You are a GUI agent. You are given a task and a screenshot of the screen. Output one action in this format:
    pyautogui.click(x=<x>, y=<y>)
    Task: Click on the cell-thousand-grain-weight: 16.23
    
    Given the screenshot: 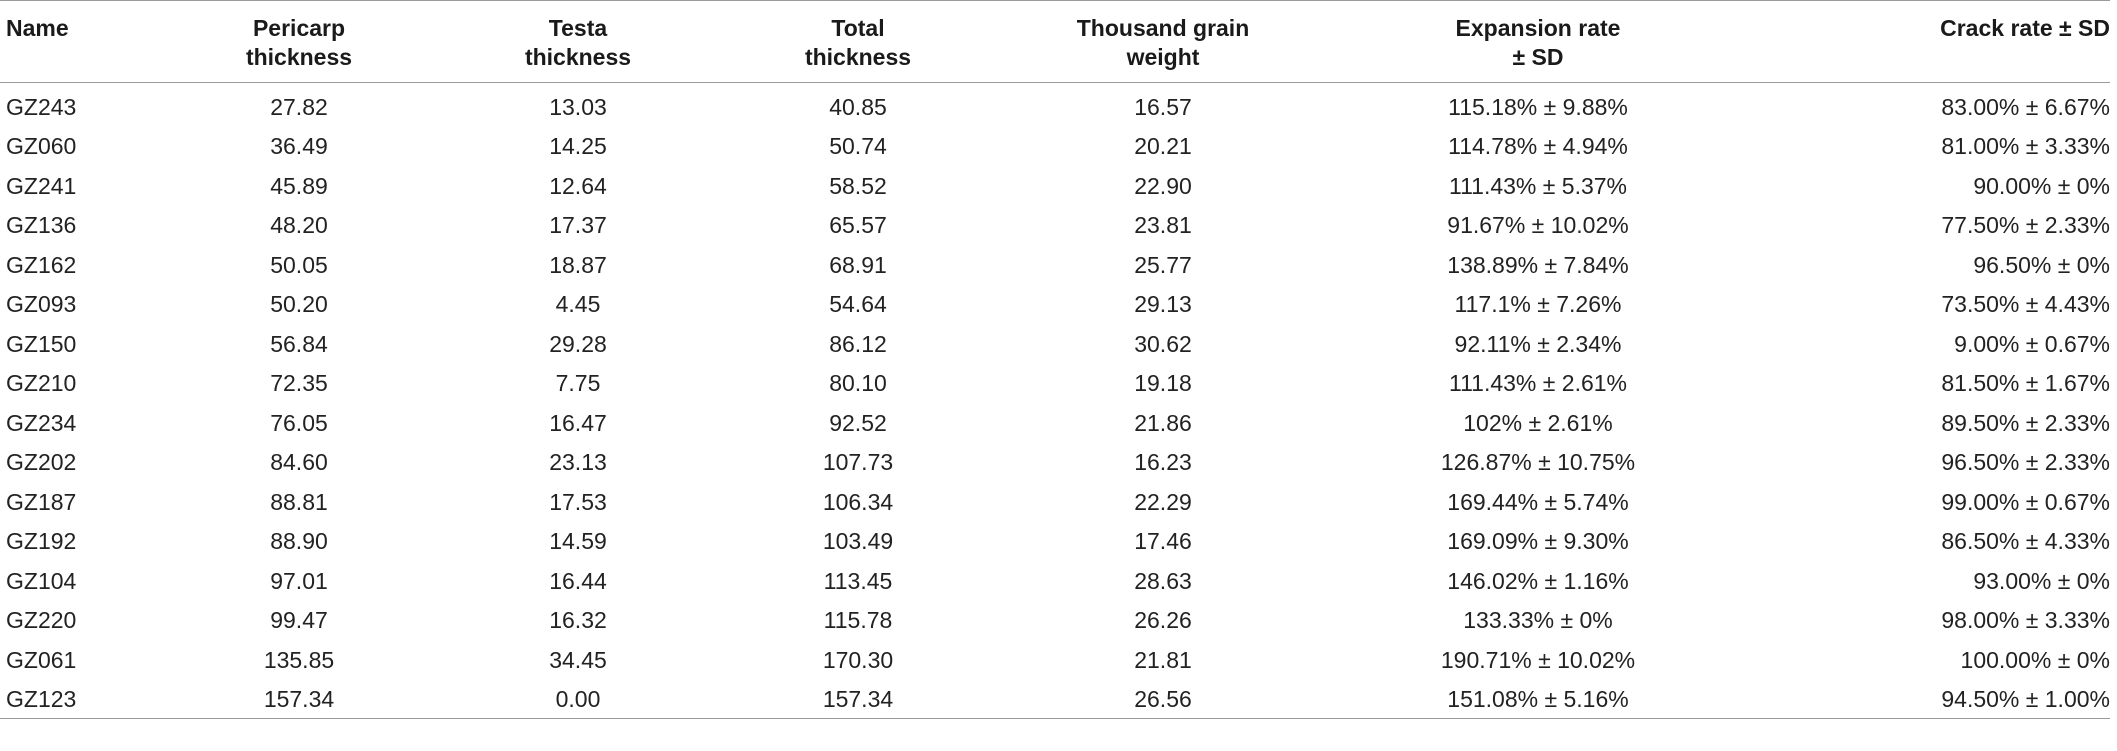 What is the action you would take?
    pyautogui.click(x=1163, y=462)
    